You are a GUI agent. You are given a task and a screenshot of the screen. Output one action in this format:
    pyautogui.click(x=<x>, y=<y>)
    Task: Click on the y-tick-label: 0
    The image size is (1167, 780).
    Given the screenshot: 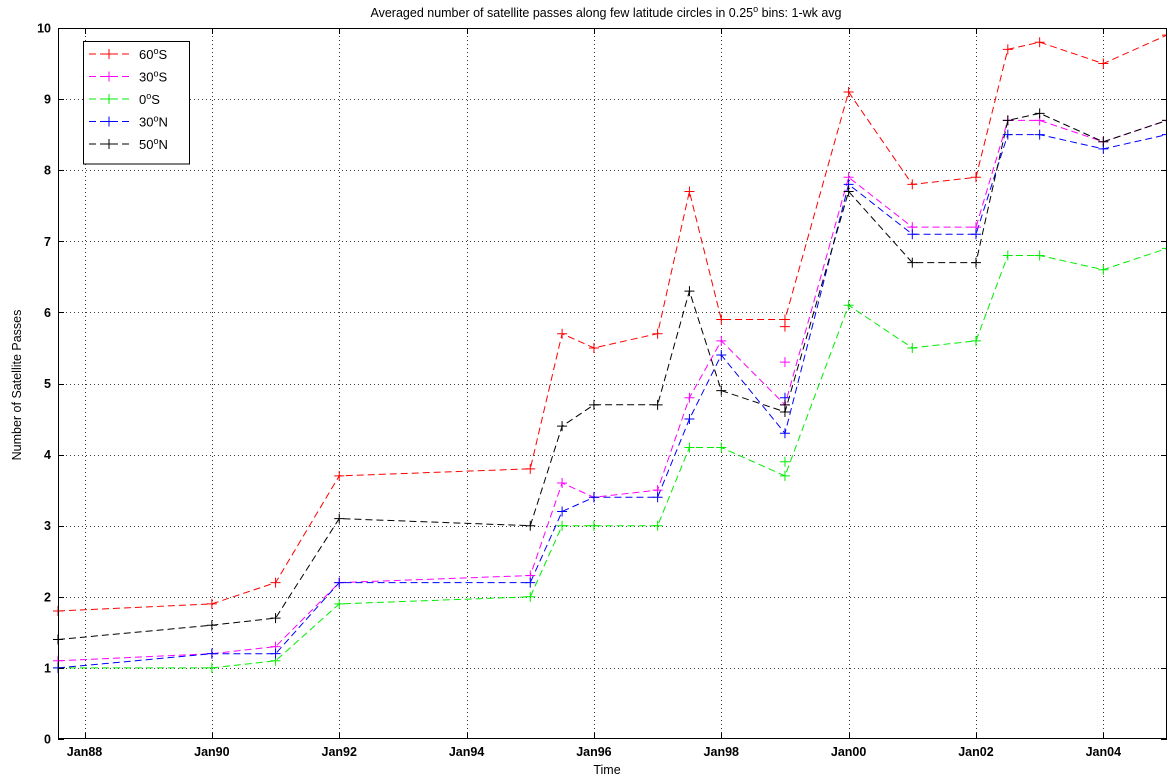 What is the action you would take?
    pyautogui.click(x=47, y=740)
    